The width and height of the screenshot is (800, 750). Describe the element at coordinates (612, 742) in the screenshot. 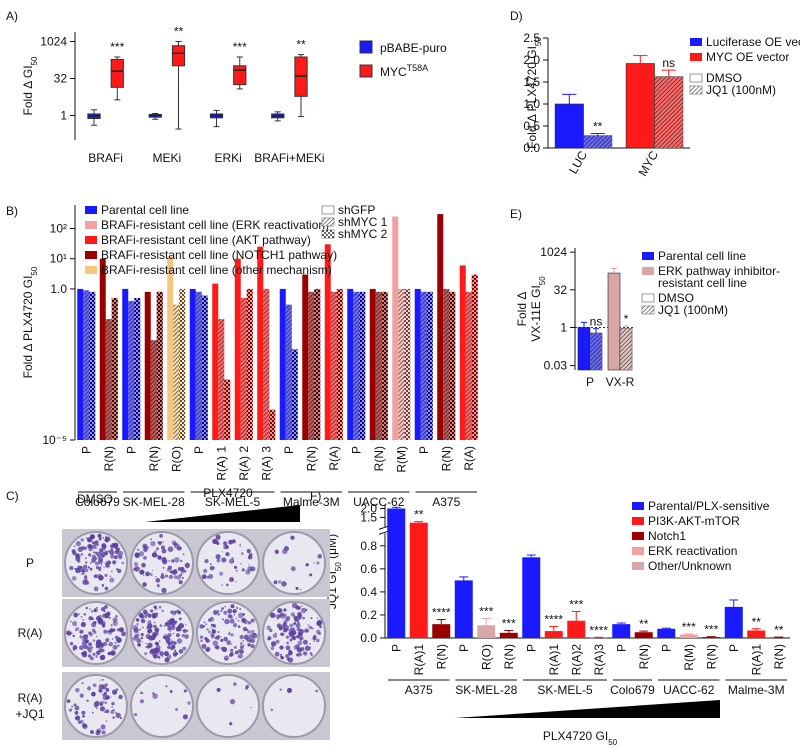

I see `gradient-label-sub: 50` at that location.